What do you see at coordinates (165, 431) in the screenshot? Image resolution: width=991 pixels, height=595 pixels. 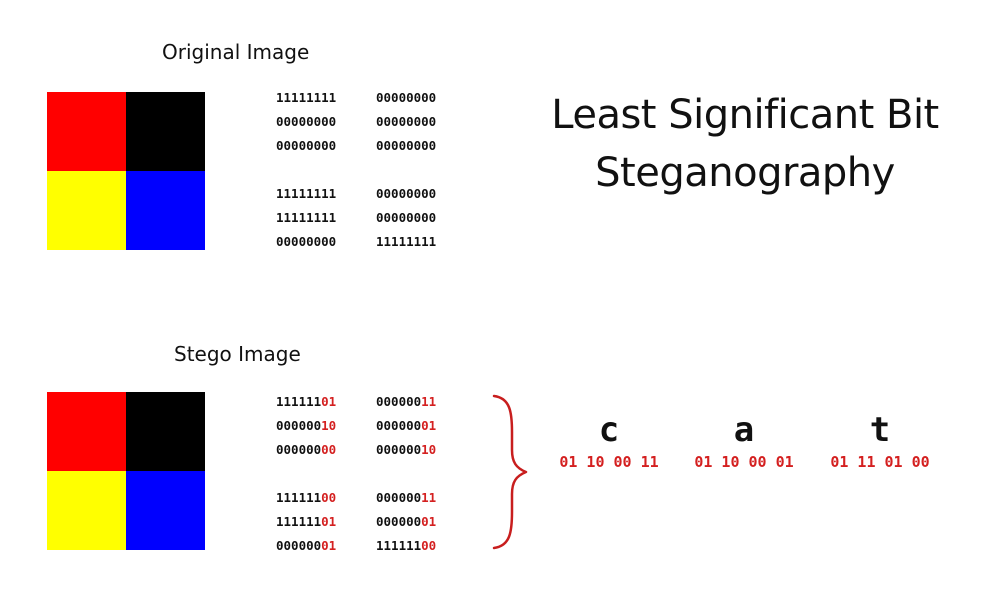 I see `stego-pixel-black` at bounding box center [165, 431].